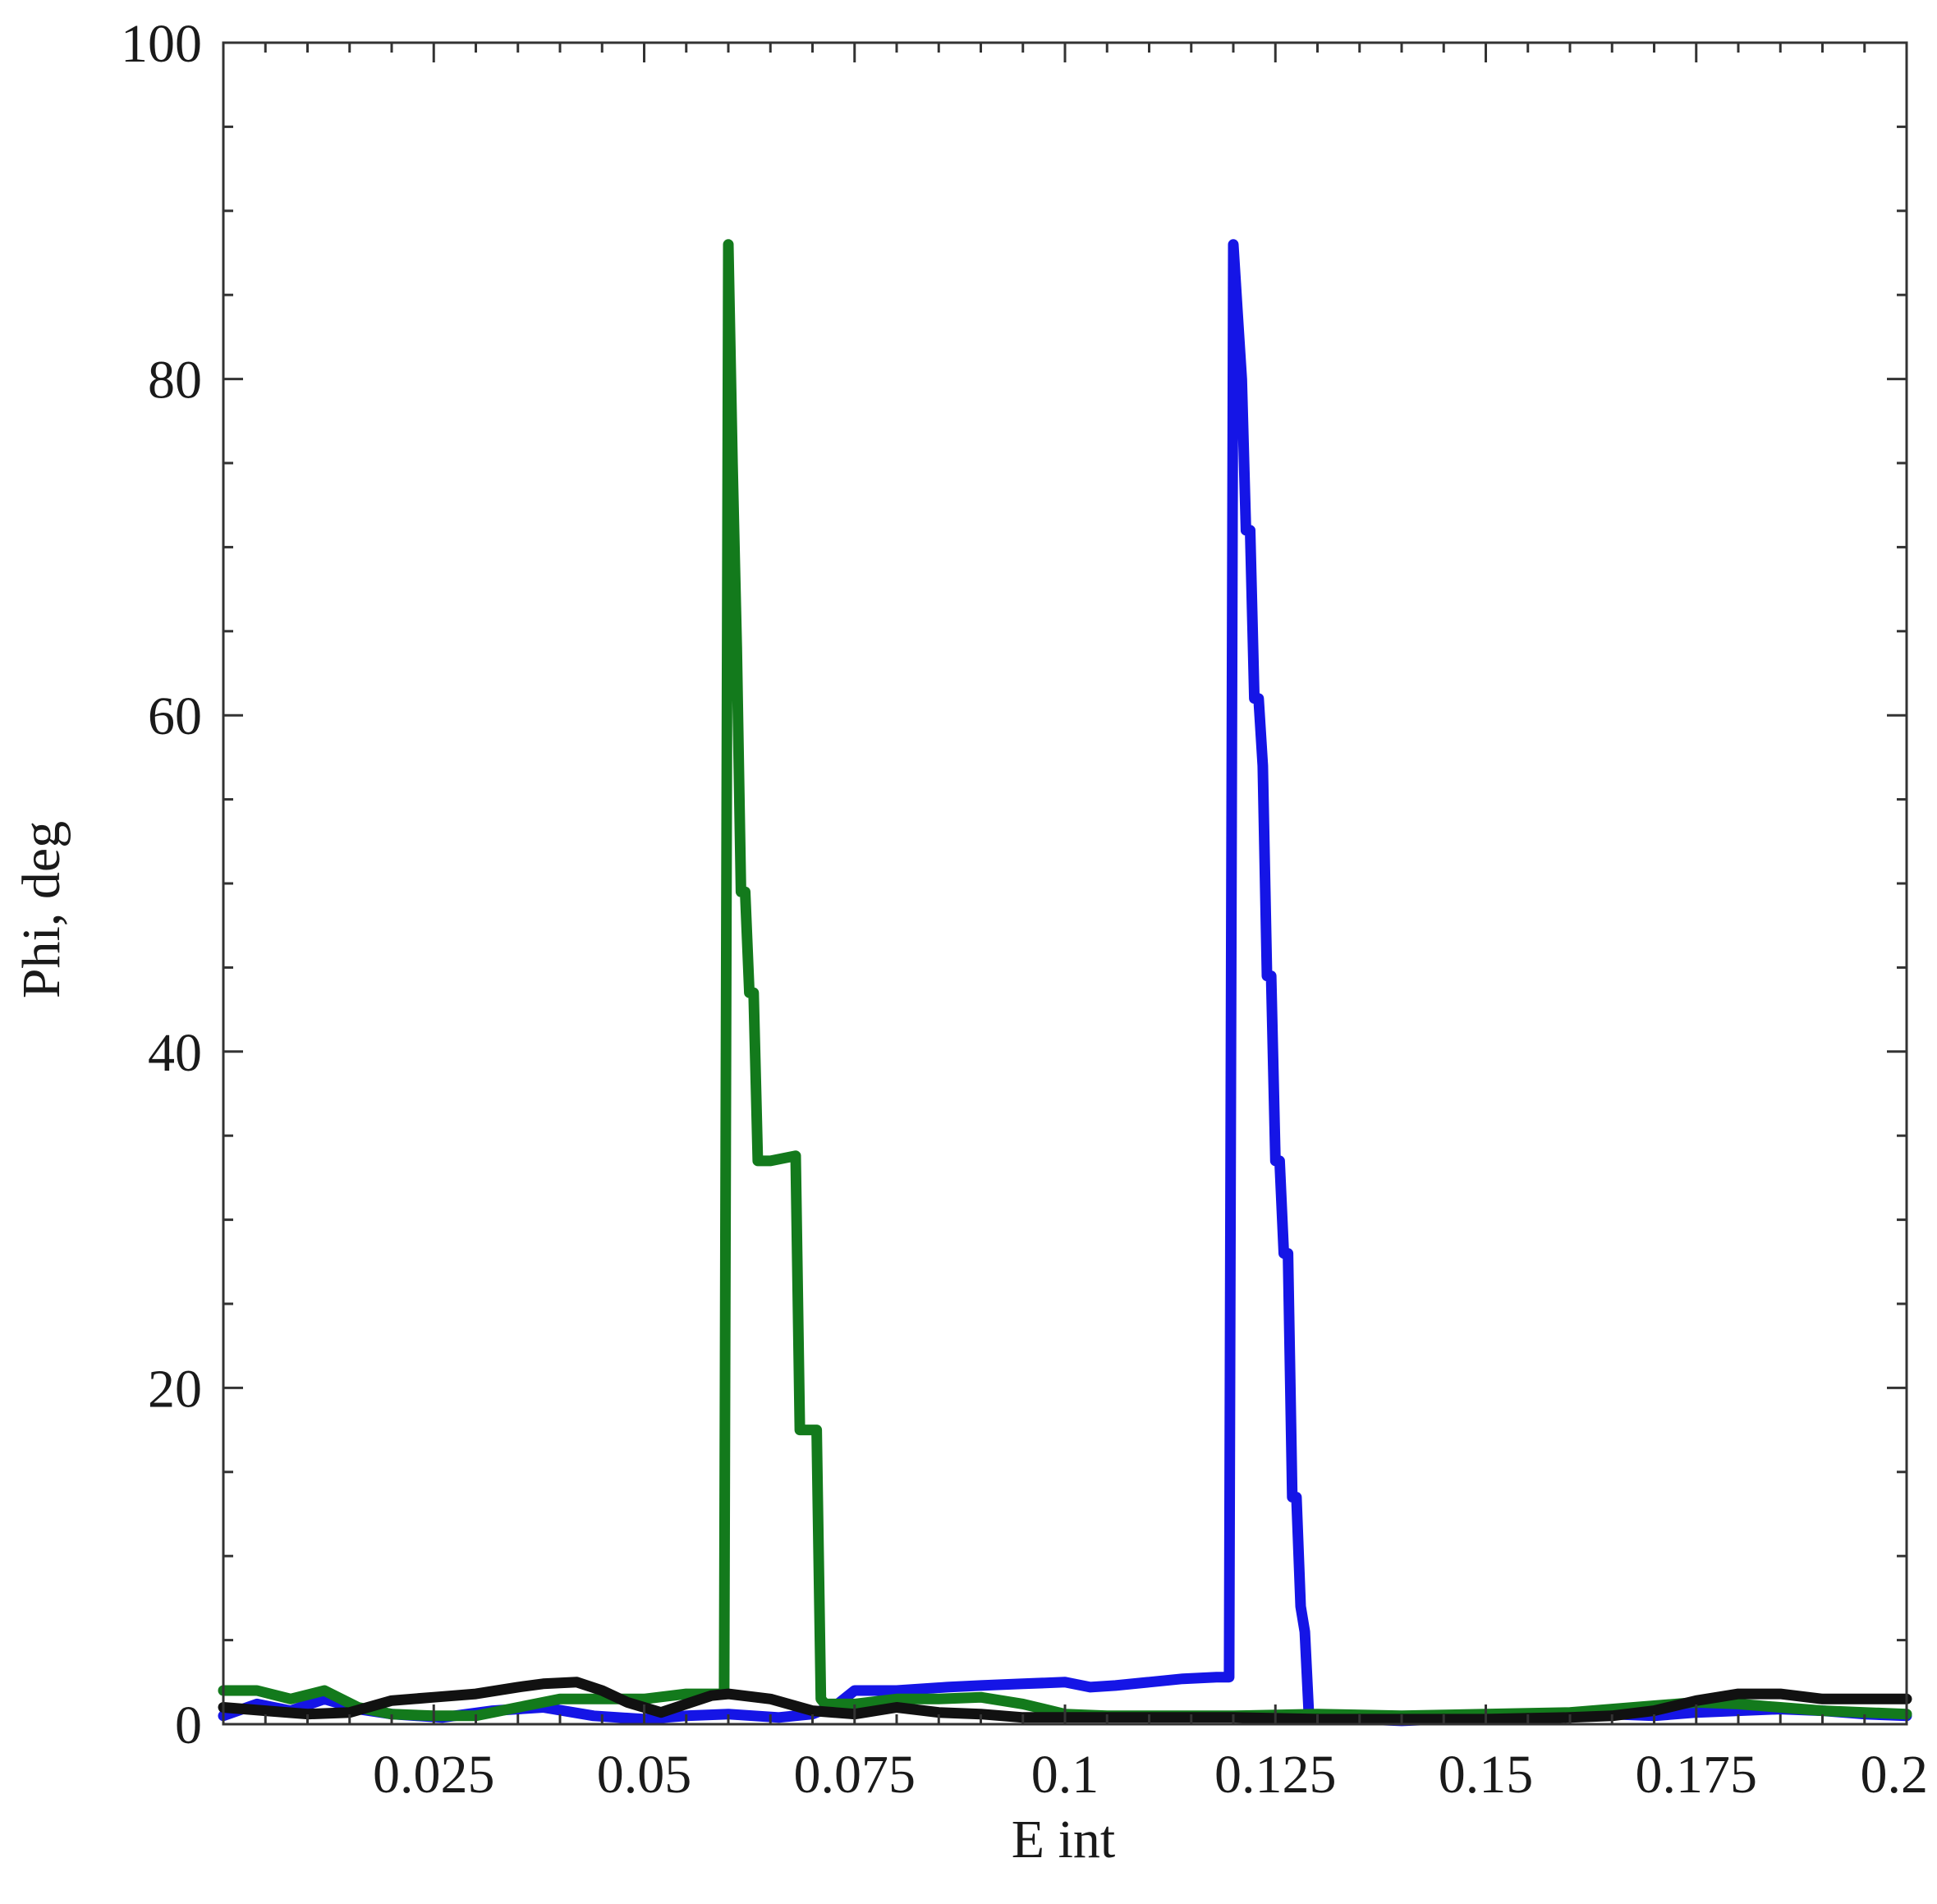  Describe the element at coordinates (1895, 1775) in the screenshot. I see `x-tick-label: 0.2` at that location.